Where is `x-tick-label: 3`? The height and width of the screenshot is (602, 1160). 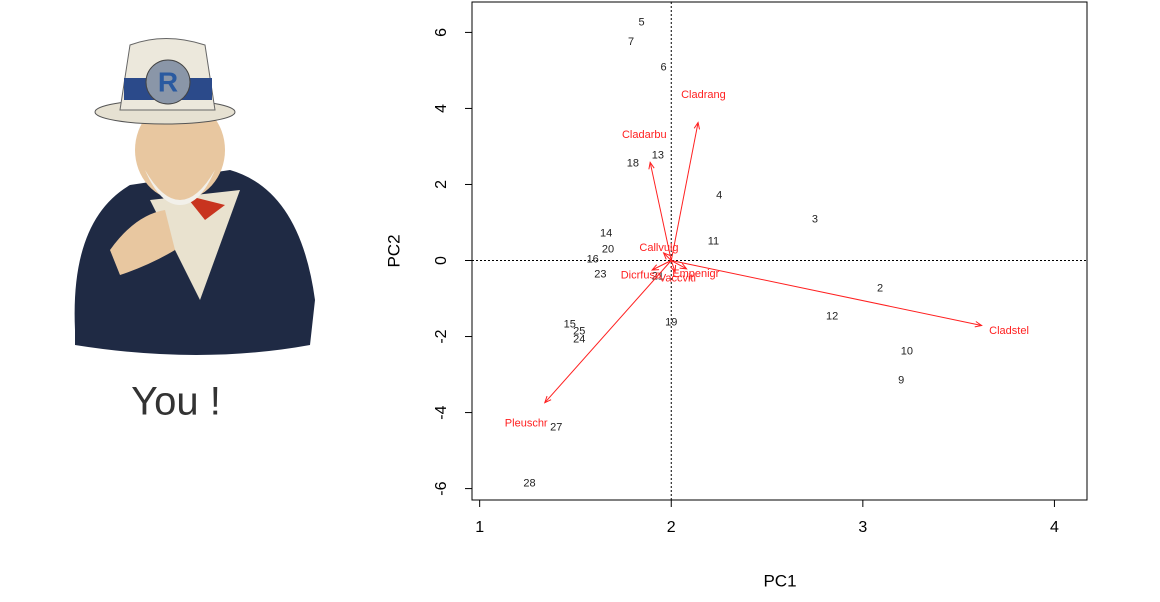 x-tick-label: 3 is located at coordinates (862, 527).